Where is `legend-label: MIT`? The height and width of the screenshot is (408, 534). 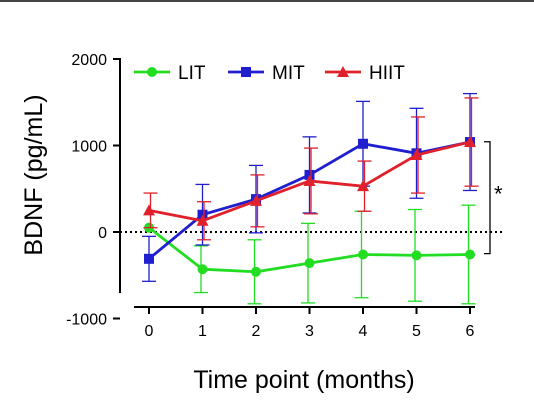 legend-label: MIT is located at coordinates (288, 73).